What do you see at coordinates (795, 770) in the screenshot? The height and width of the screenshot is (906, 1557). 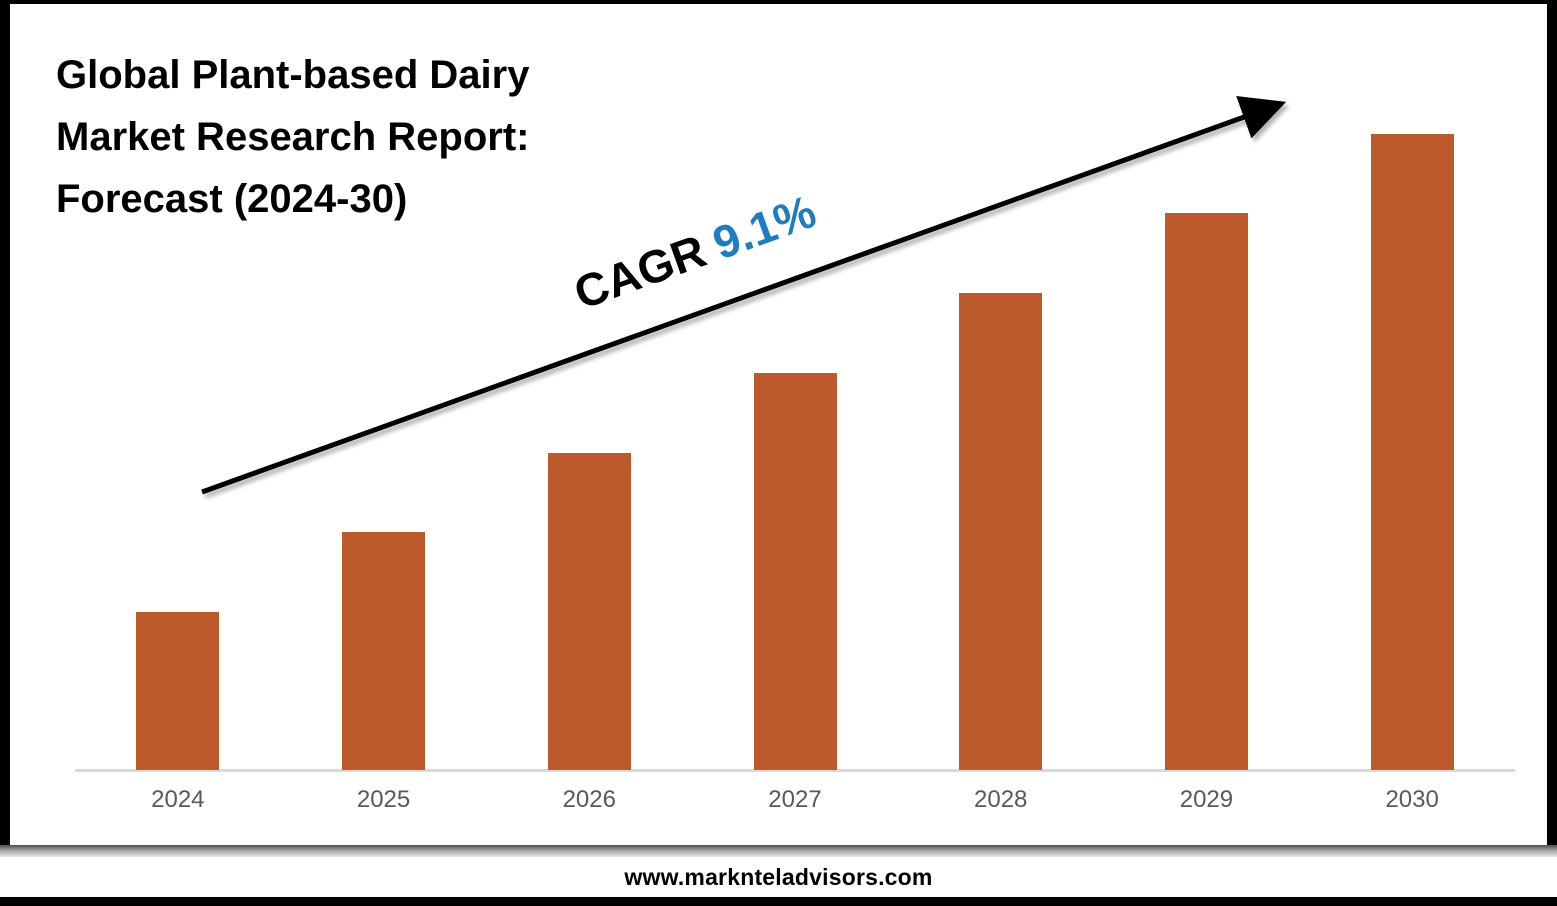 I see `x-axis-line` at bounding box center [795, 770].